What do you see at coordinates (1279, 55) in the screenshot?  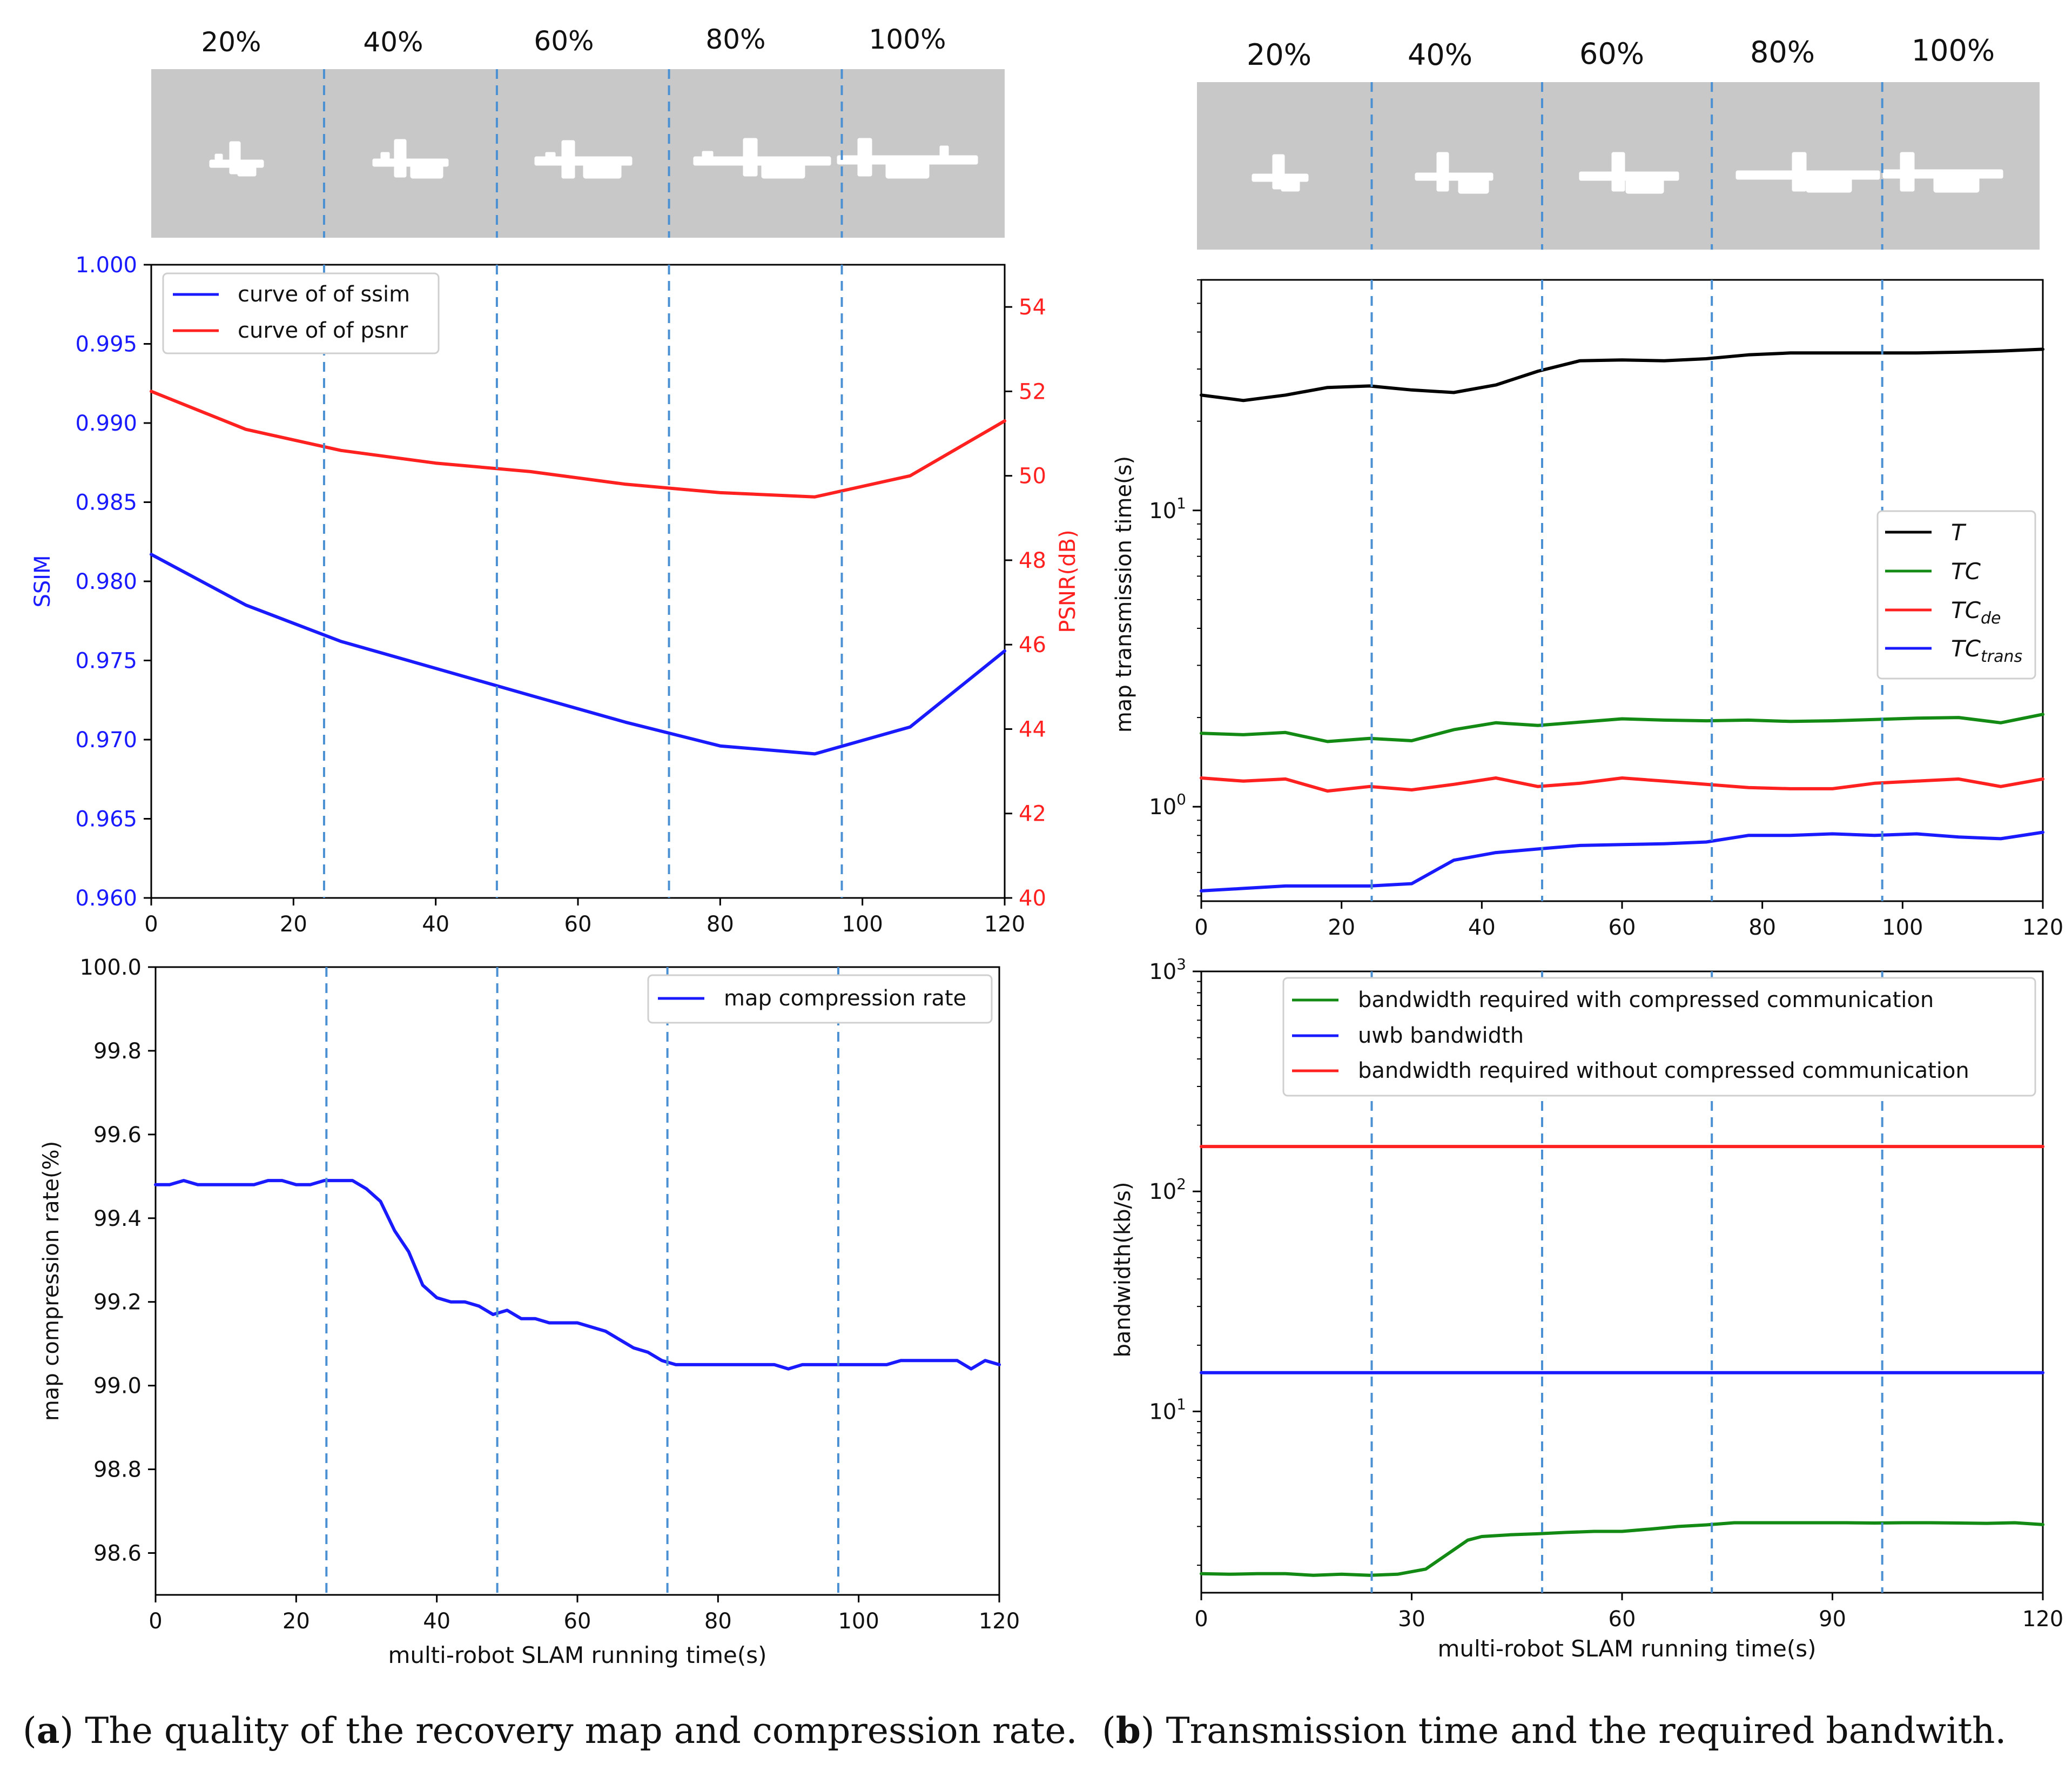 I see `strip-label-20: 20%` at bounding box center [1279, 55].